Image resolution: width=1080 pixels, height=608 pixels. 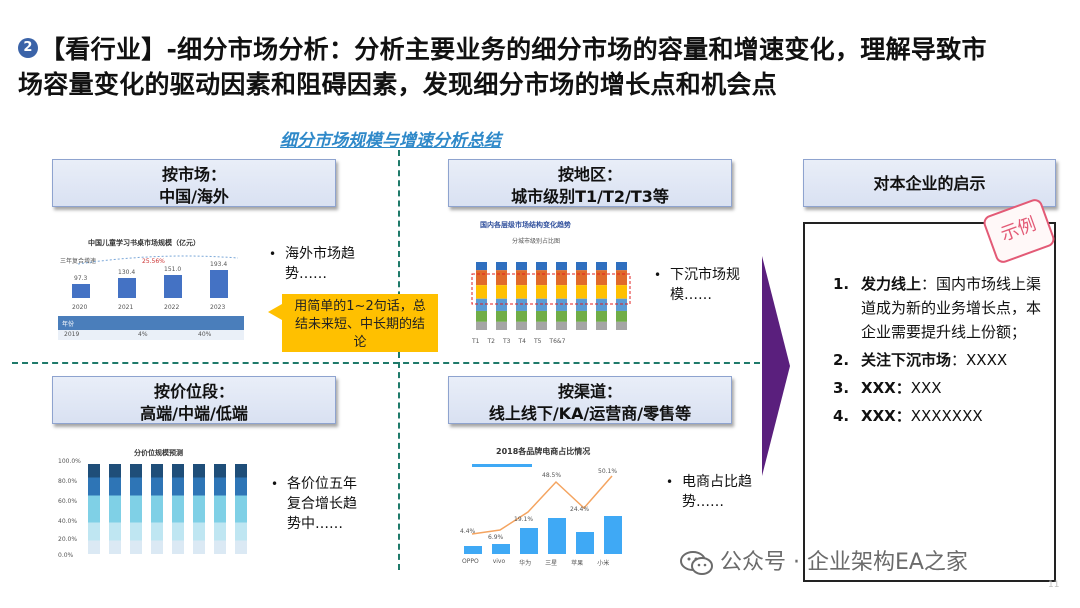 What do you see at coordinates (127, 272) in the screenshot?
I see `chart1-val-2021: 130.4` at bounding box center [127, 272].